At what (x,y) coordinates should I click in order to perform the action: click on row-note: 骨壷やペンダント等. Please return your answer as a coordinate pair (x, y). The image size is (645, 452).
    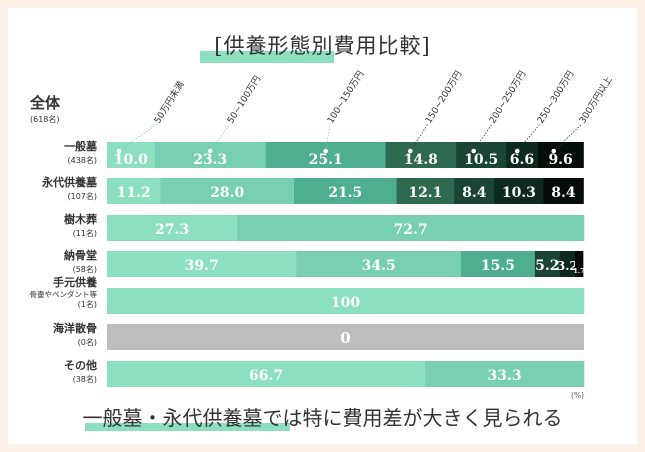
    Looking at the image, I should click on (64, 294).